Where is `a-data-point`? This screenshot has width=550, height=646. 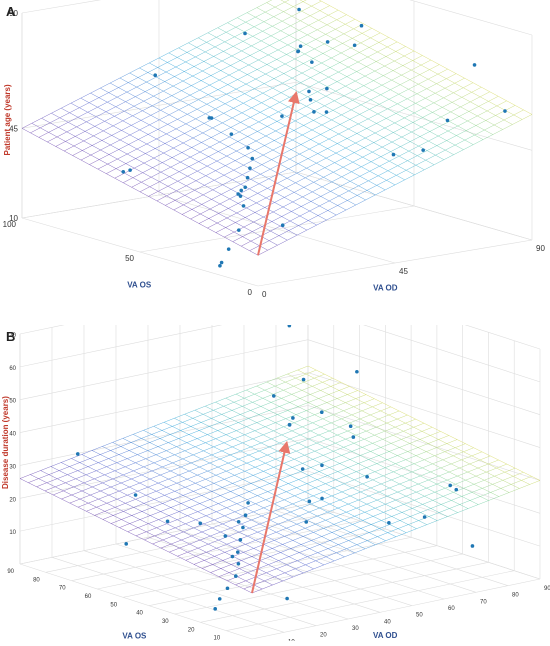 a-data-point is located at coordinates (447, 120).